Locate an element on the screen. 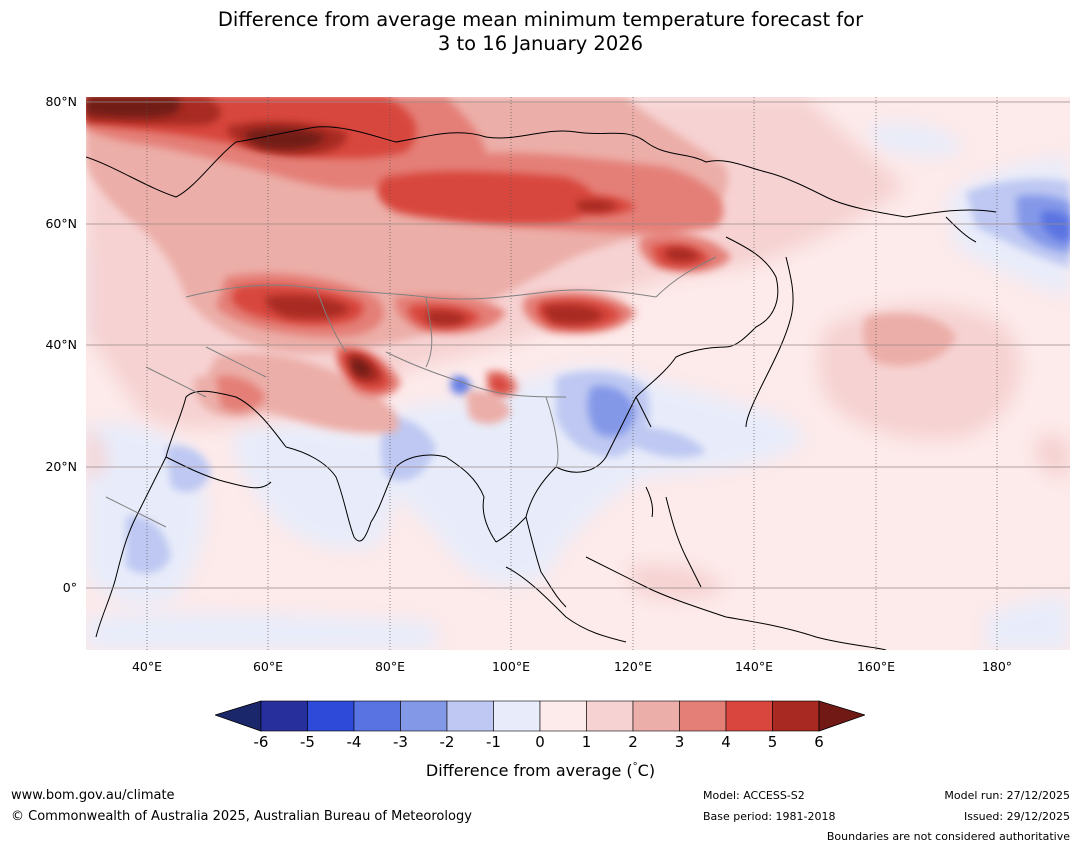 This screenshot has width=1081, height=850. lon-label-180: 180° is located at coordinates (997, 666).